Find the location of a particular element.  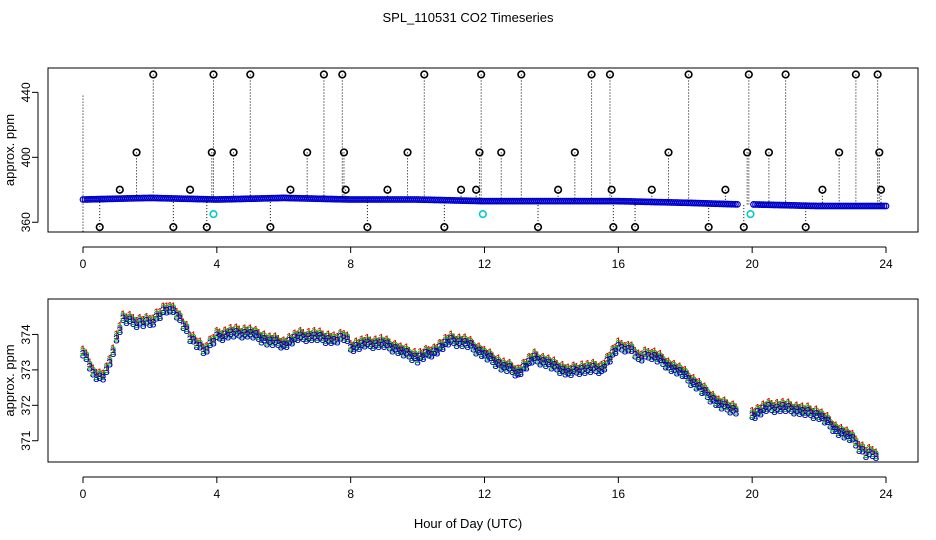

baseline-point is located at coordinates (737, 204).